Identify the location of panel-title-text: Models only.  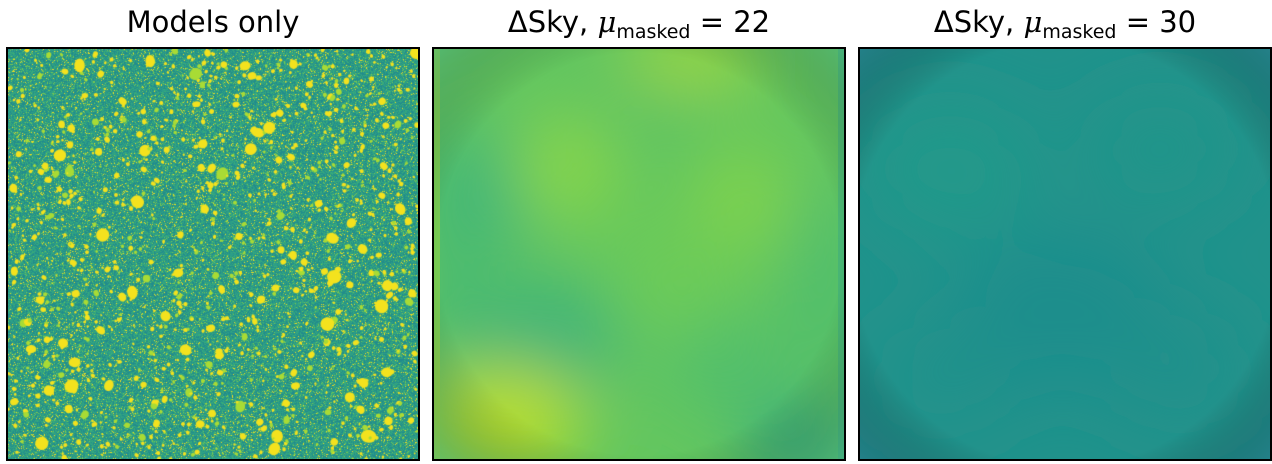
(213, 22).